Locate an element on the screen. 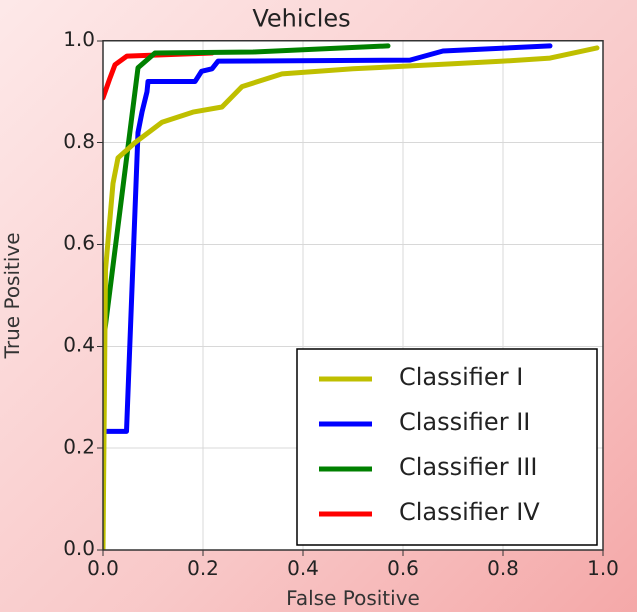 The image size is (637, 612). y-tick-label: 0.6 is located at coordinates (79, 242).